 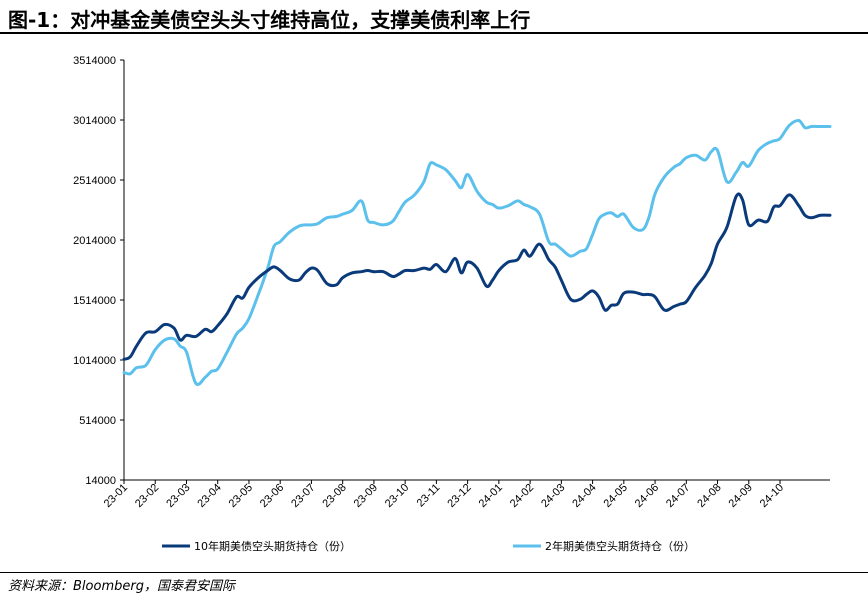 I want to click on source-divider, so click(x=434, y=572).